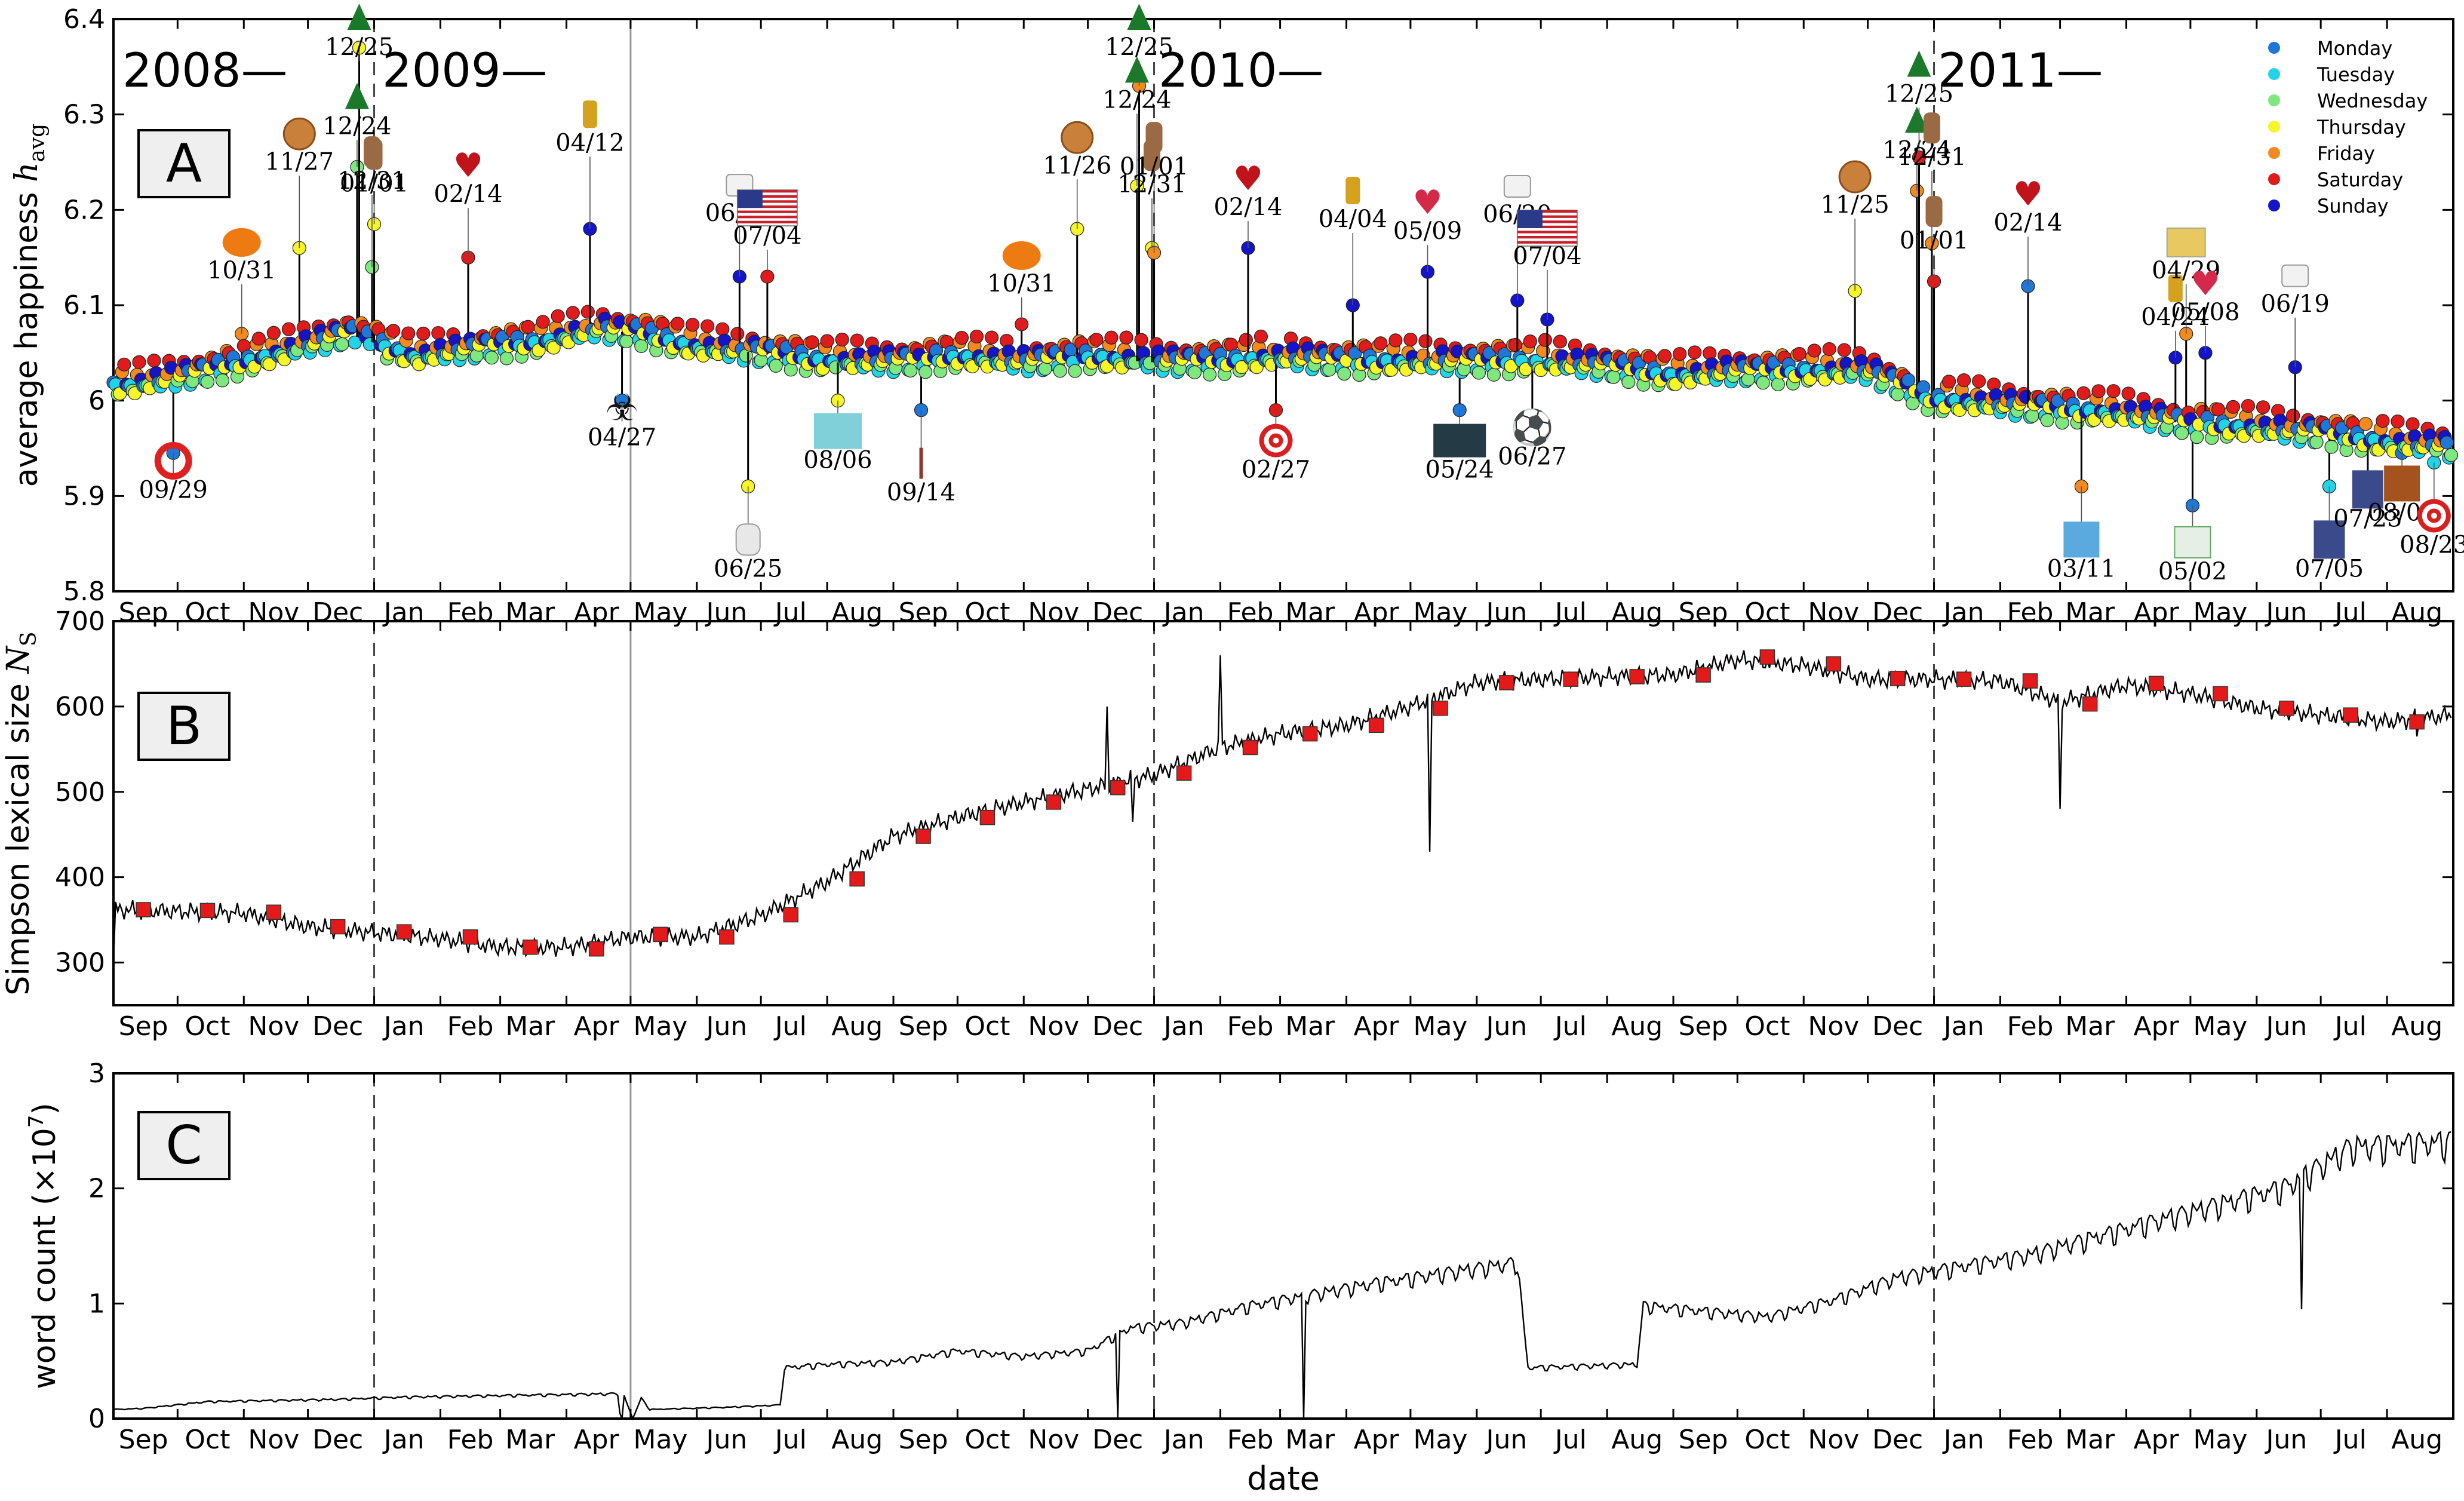  What do you see at coordinates (184, 1145) in the screenshot?
I see `panel-letter-box` at bounding box center [184, 1145].